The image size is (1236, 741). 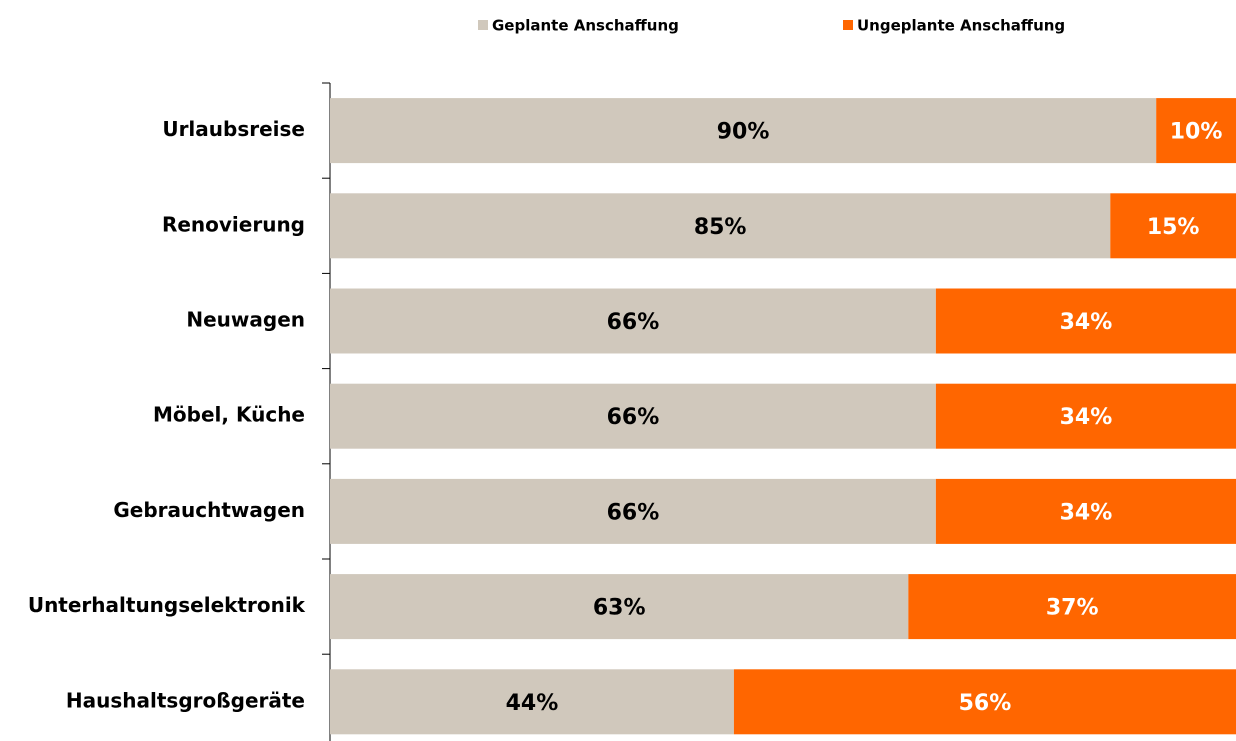 I want to click on value-label: 90%, so click(x=743, y=132).